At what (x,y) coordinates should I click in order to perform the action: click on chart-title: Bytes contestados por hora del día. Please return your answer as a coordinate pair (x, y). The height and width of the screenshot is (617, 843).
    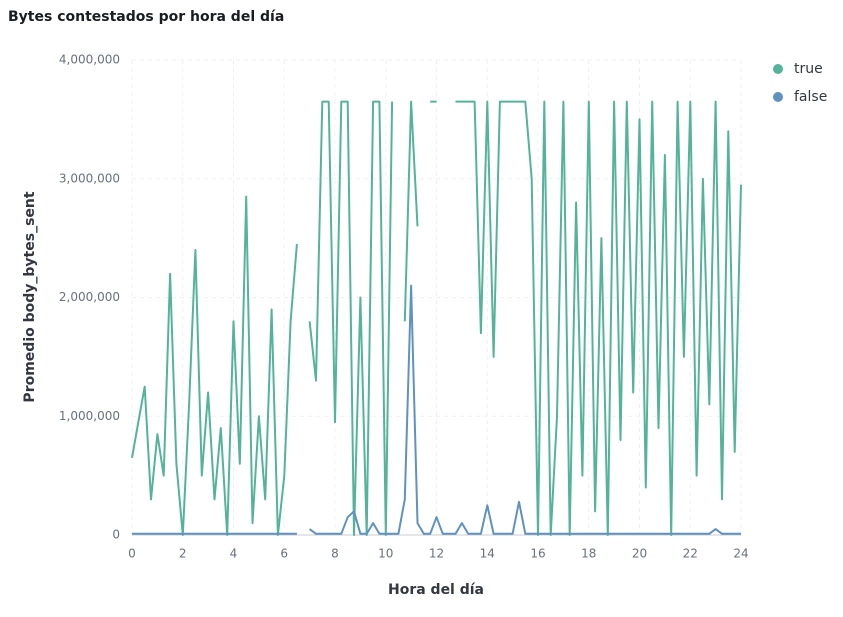
    Looking at the image, I should click on (146, 17).